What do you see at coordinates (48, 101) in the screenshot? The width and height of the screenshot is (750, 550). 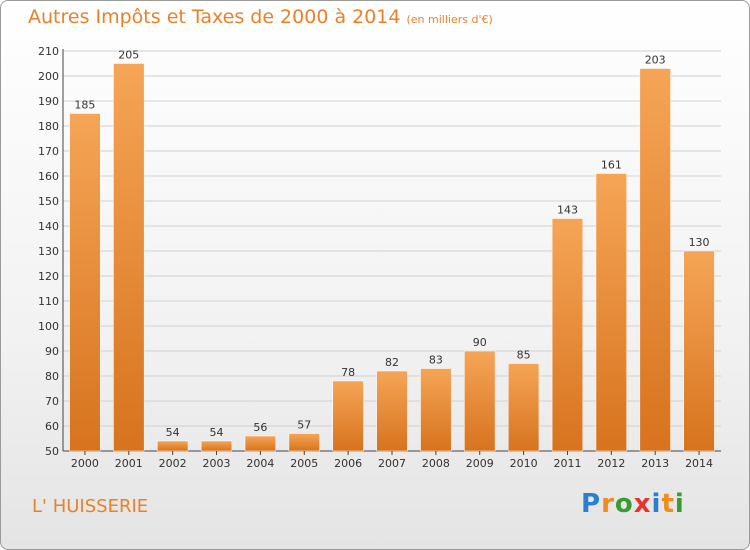 I see `y-tick-label: 190` at bounding box center [48, 101].